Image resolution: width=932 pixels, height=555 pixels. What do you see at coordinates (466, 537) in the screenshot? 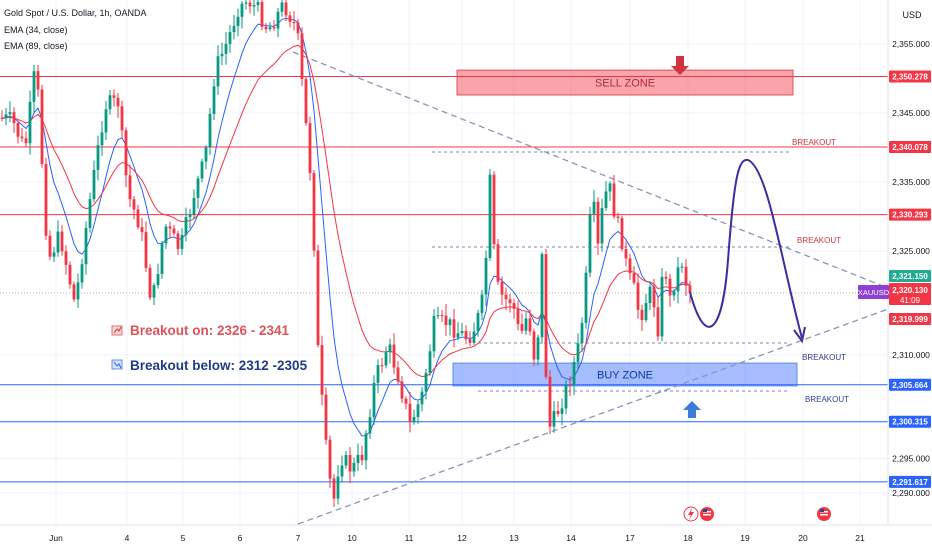
I see `time-axis: Jun 4 5 6 7 10 11 12 13 14 17 18 19 20 21` at bounding box center [466, 537].